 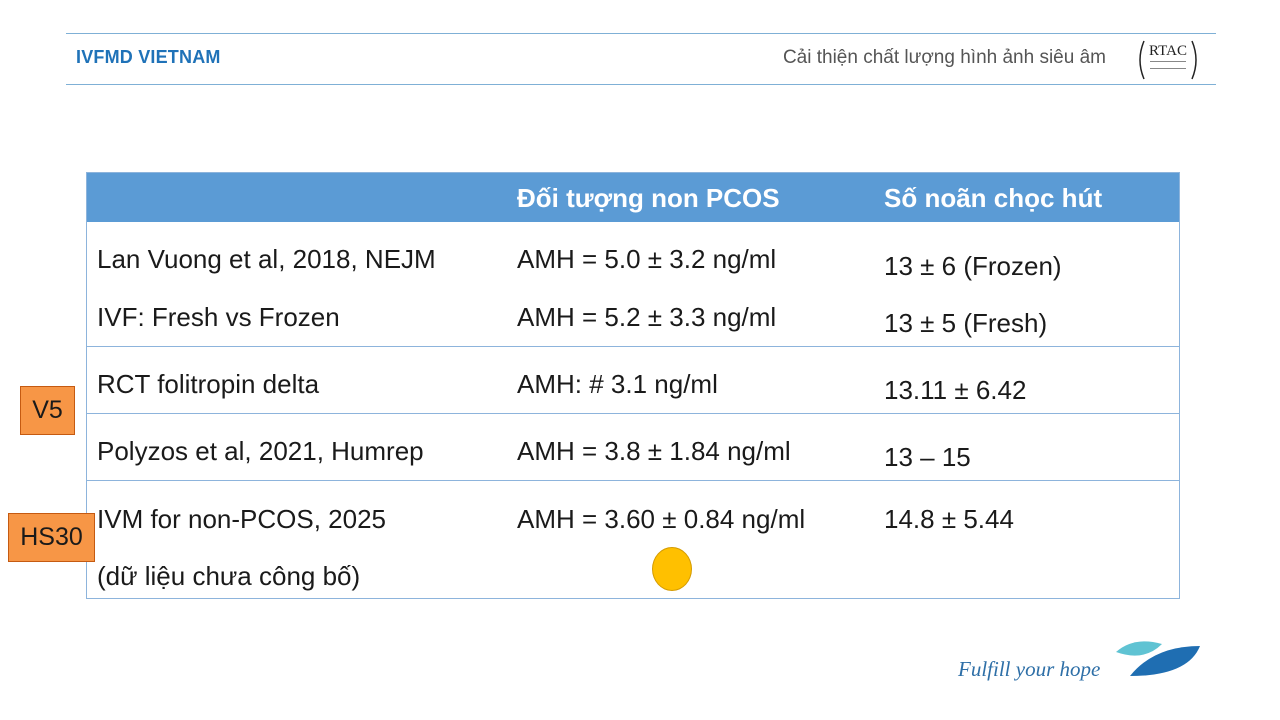 What do you see at coordinates (966, 323) in the screenshot?
I see `table-cell-oocytes: 13 ± 5 (Fresh)` at bounding box center [966, 323].